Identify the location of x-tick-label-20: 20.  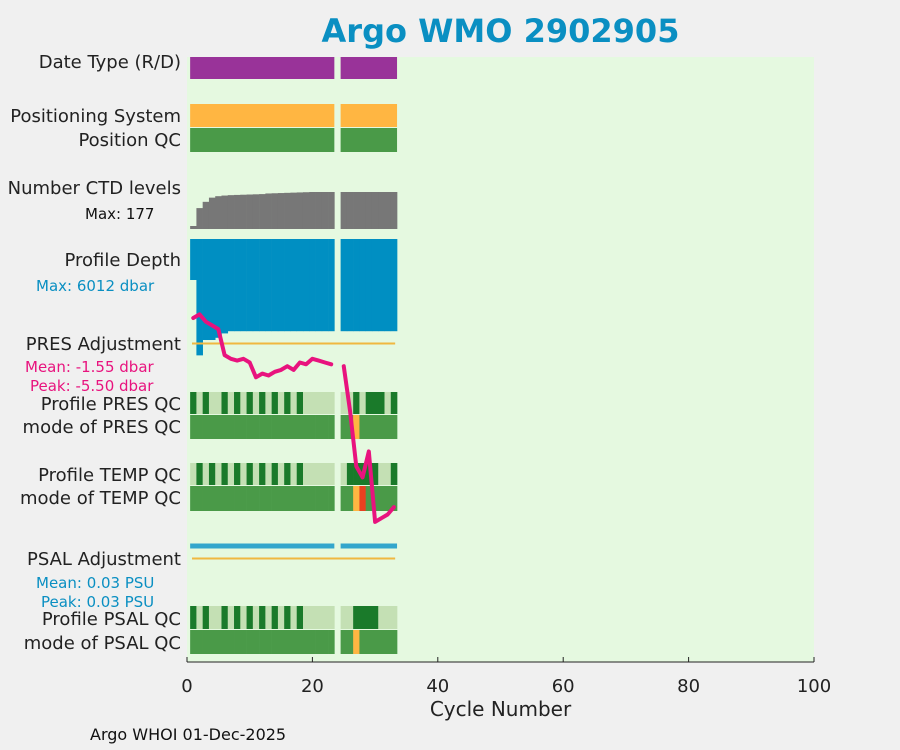
(312, 686).